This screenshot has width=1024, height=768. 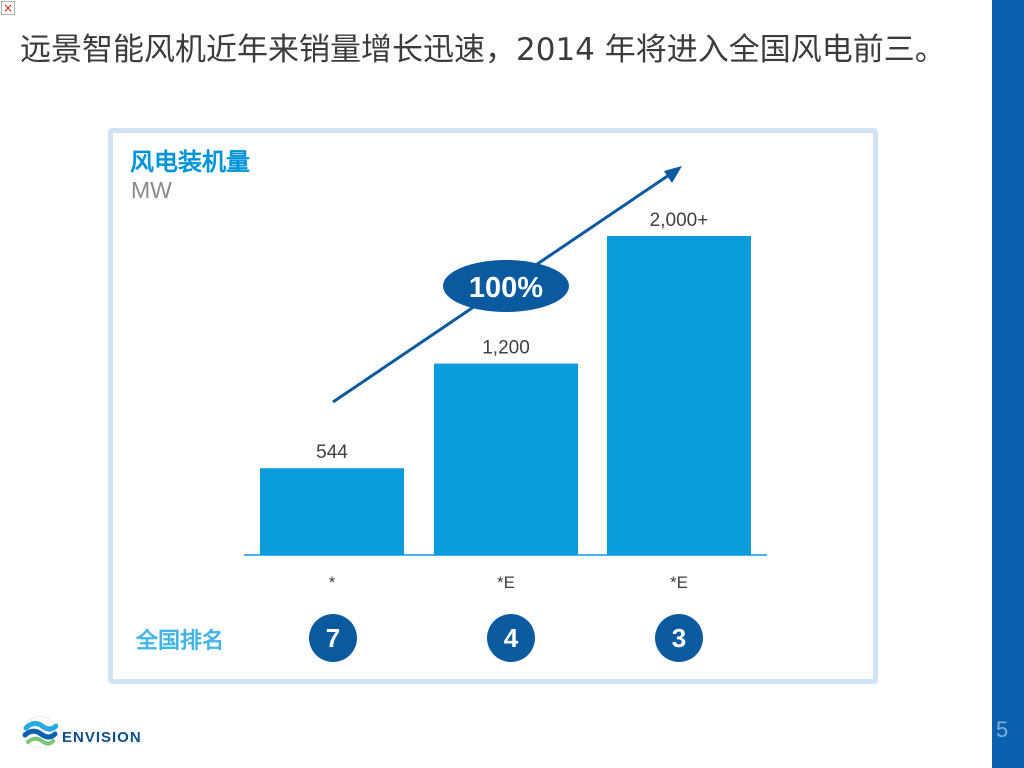 I want to click on envision-wave-logo-icon, so click(x=40, y=732).